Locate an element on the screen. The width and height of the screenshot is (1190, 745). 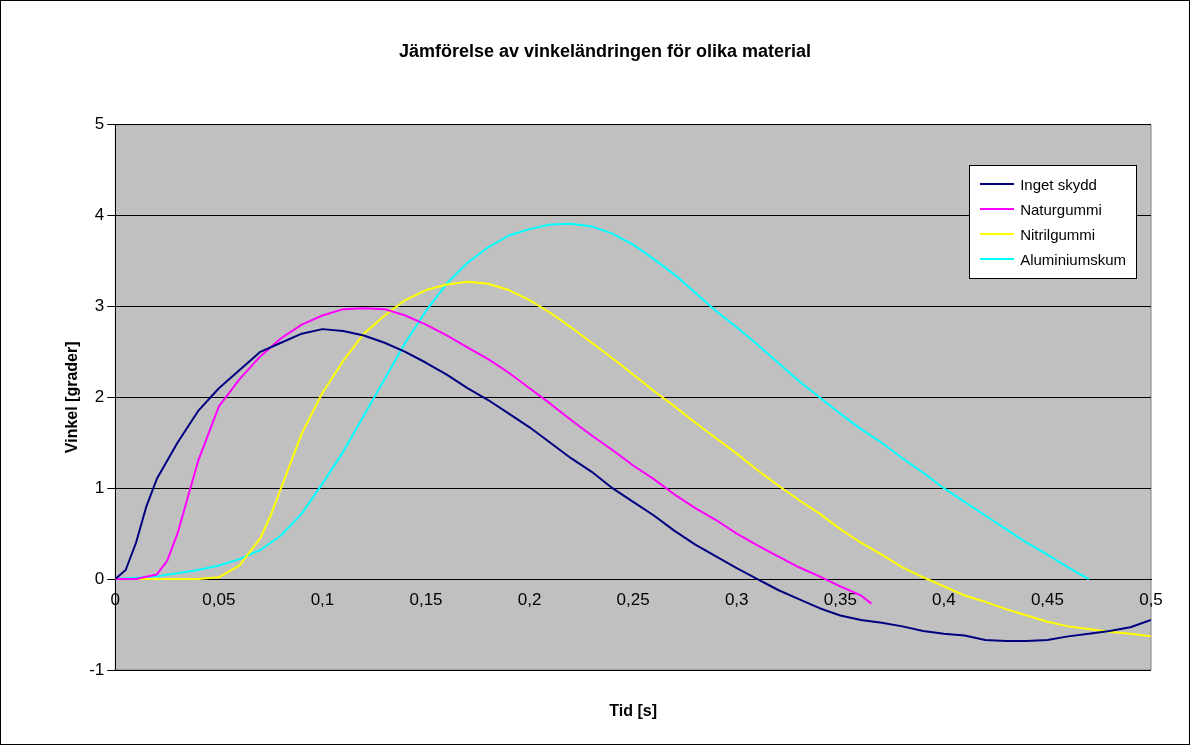
x-tick-label: 0,05 is located at coordinates (219, 599).